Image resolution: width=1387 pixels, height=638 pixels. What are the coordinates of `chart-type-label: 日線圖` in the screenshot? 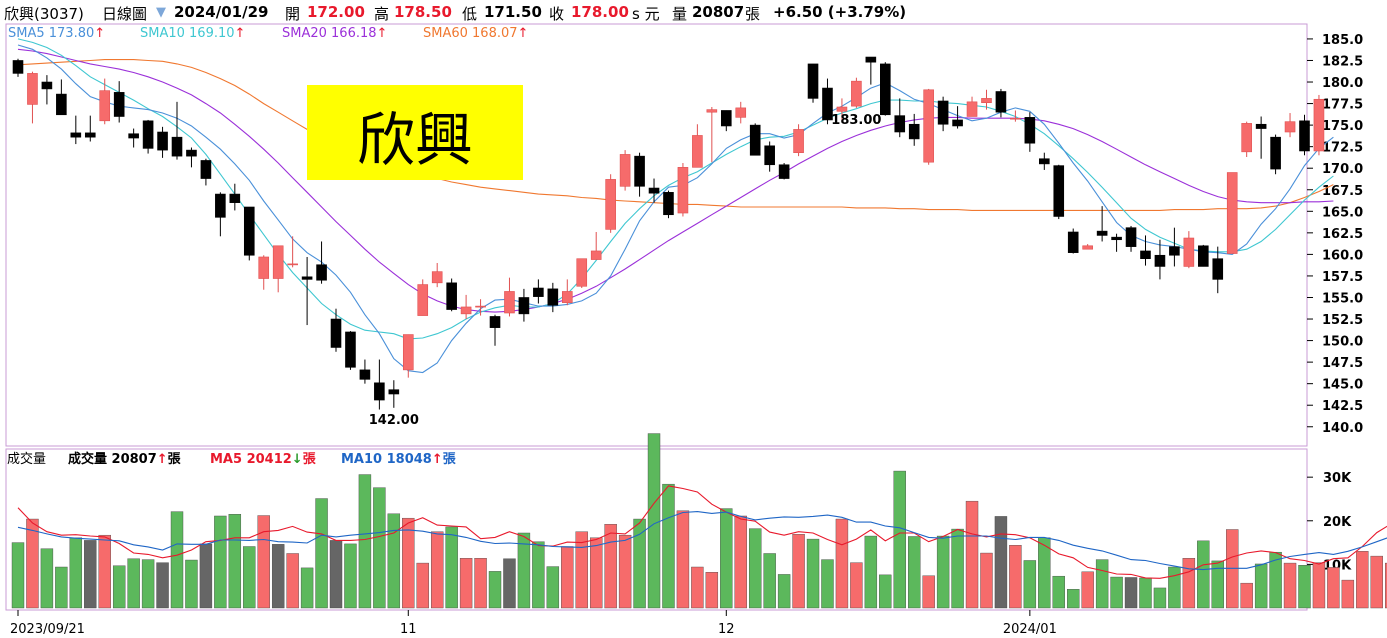 It's located at (125, 14).